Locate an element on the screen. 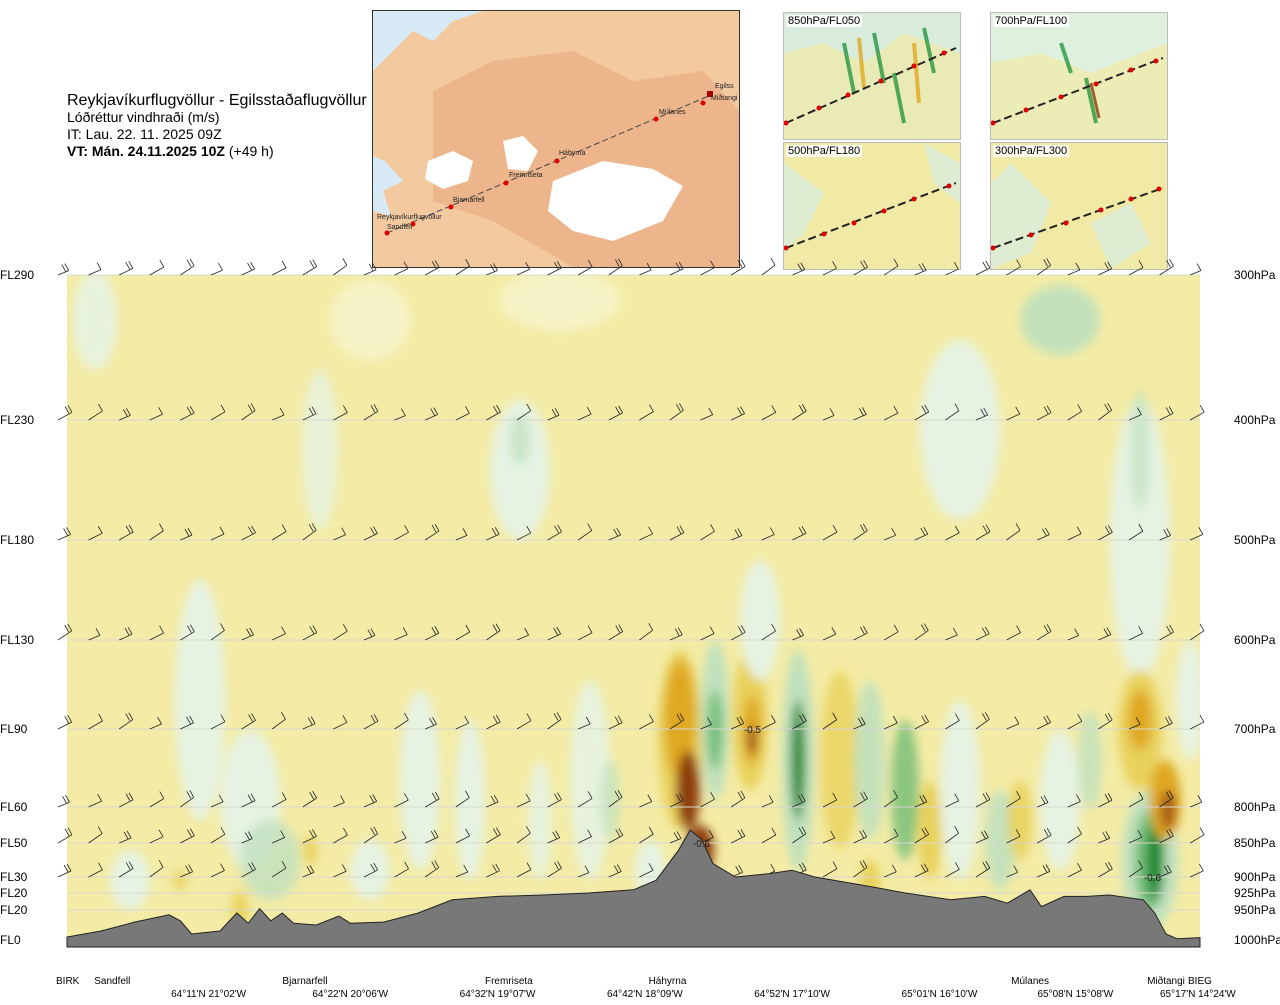  coordinate-label: 65°08'N 15°08'W is located at coordinates (1075, 994).